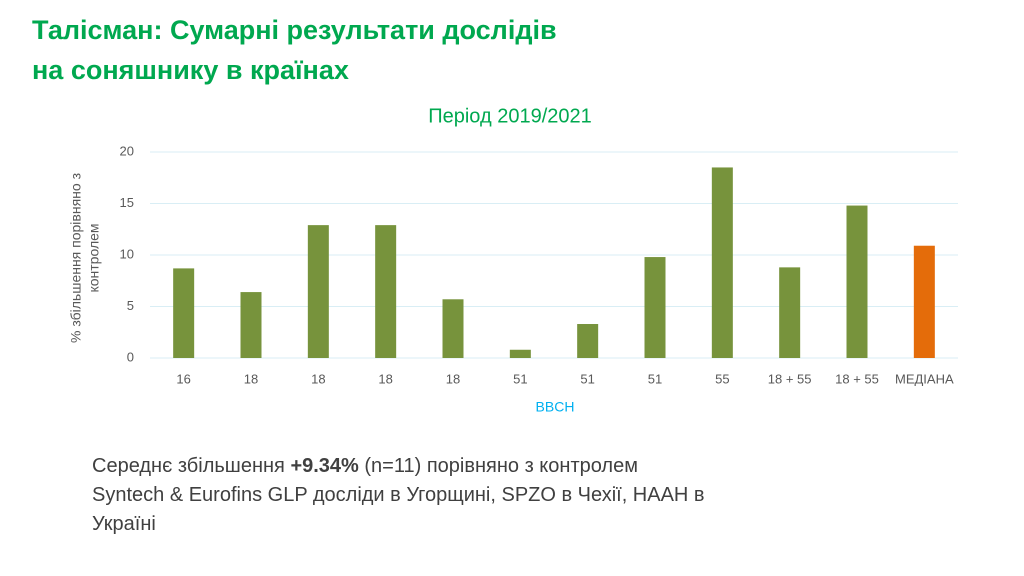 Image resolution: width=1024 pixels, height=576 pixels. Describe the element at coordinates (94, 257) in the screenshot. I see `y-axis-title-line: контролем` at that location.